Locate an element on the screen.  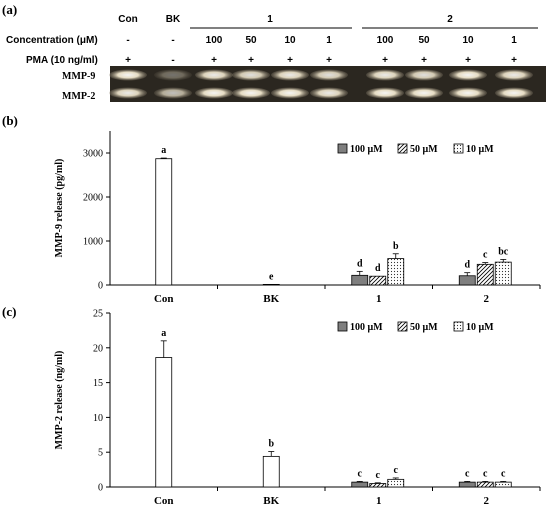
panel-a-label: (a) is located at coordinates (9, 9).